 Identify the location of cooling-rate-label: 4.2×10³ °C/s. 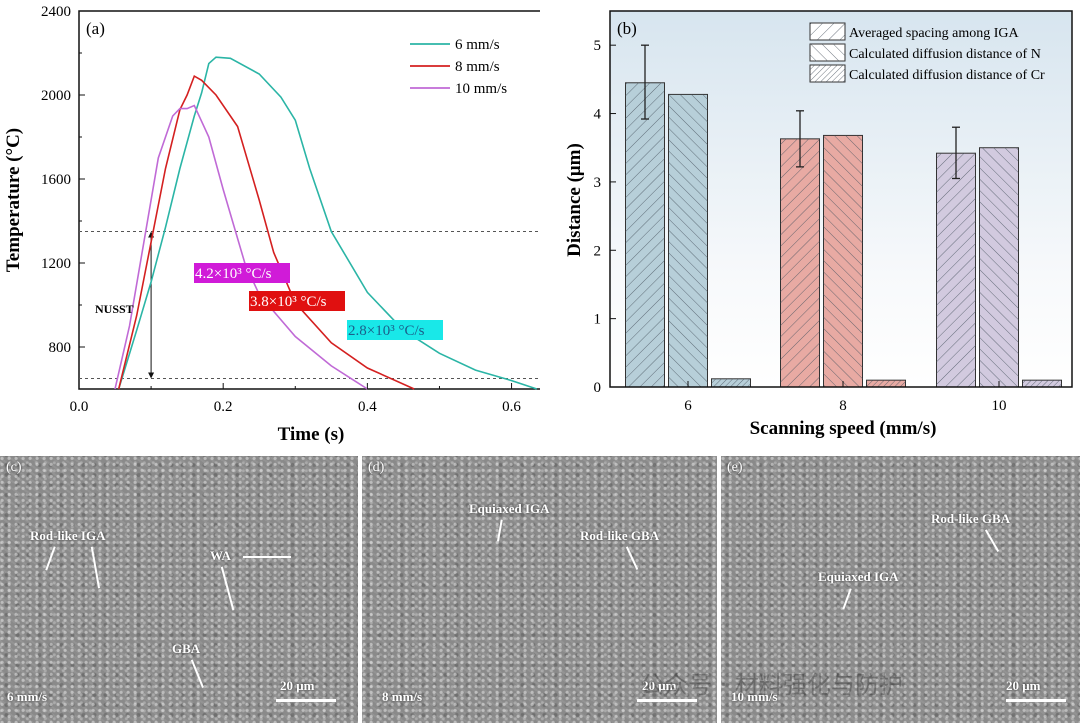
(233, 274).